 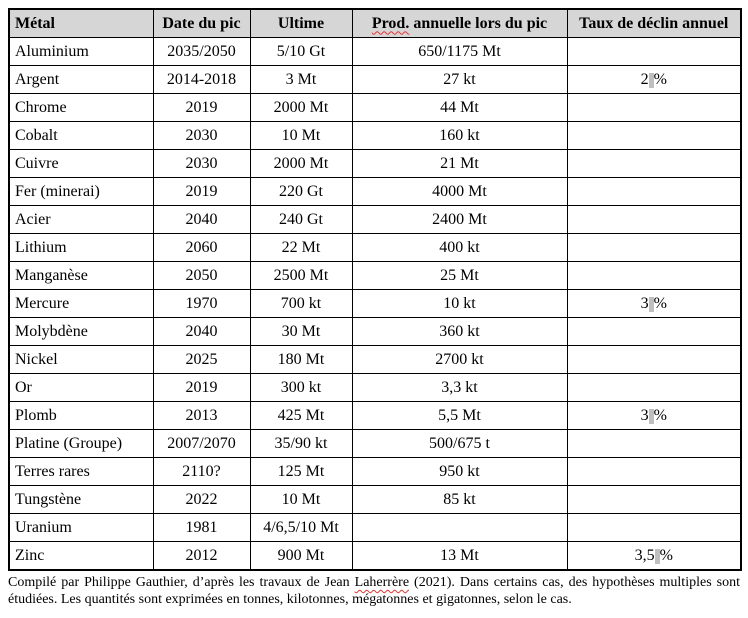 I want to click on cell-ultime: 10 Mt, so click(x=301, y=499).